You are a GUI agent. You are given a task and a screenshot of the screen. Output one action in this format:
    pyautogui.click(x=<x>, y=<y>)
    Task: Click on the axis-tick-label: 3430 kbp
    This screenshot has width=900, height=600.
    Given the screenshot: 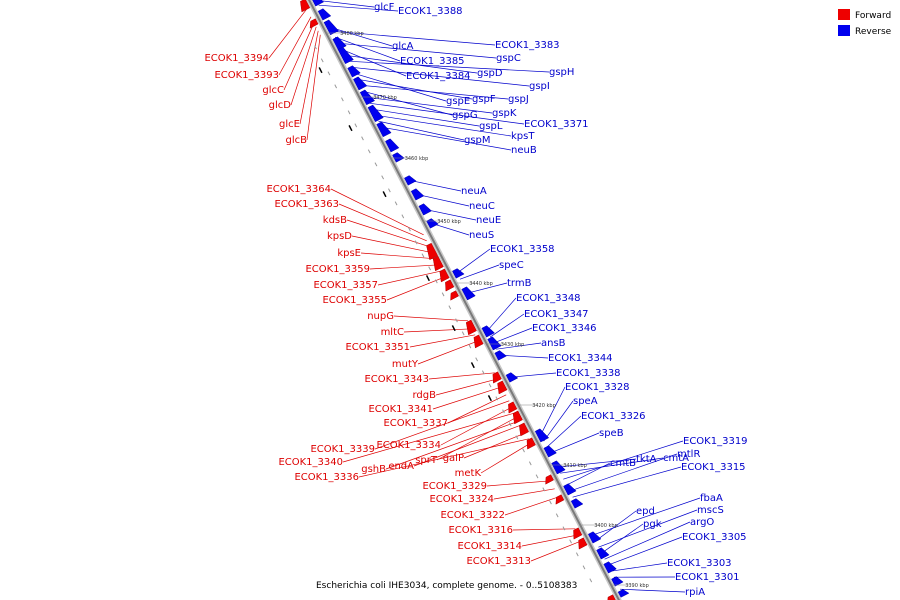 What is the action you would take?
    pyautogui.click(x=513, y=345)
    